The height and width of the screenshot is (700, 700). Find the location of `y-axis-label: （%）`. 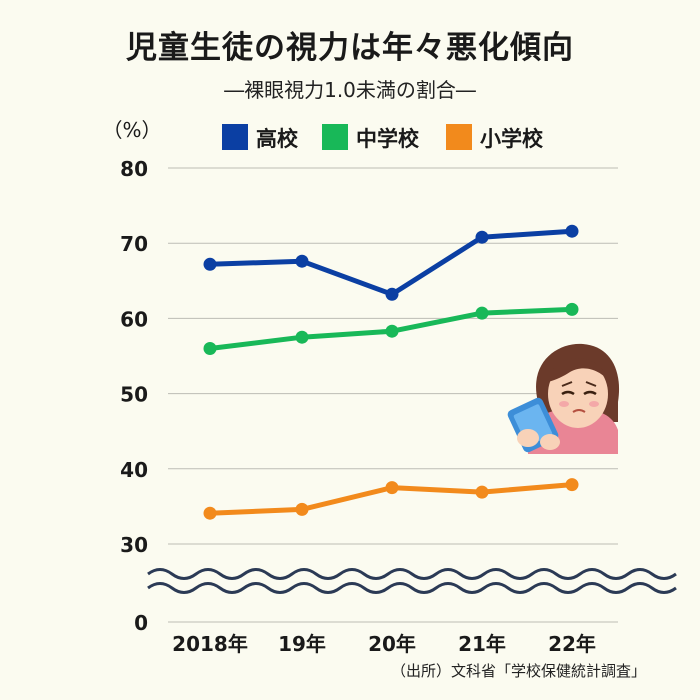

y-axis-label: （%） is located at coordinates (131, 130).